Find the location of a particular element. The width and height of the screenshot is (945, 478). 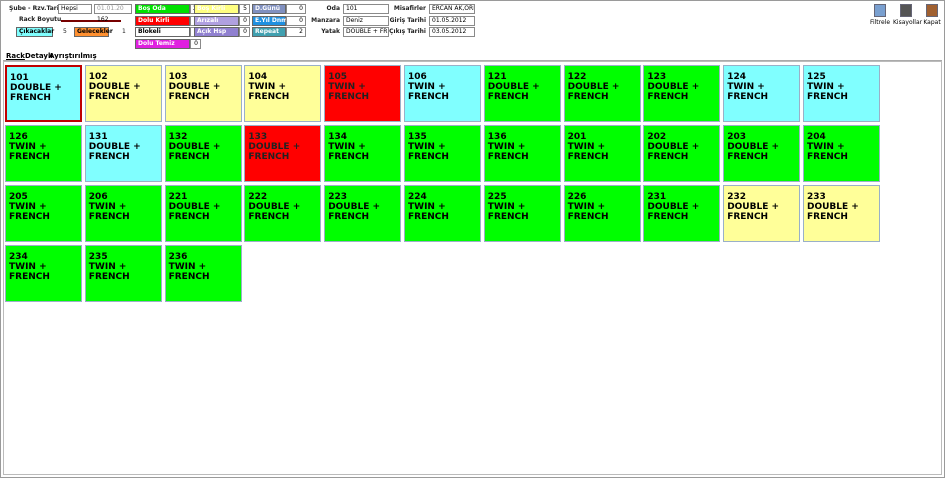

room-tile: 101 DOUBLE + FRENCH is located at coordinates (43, 93).